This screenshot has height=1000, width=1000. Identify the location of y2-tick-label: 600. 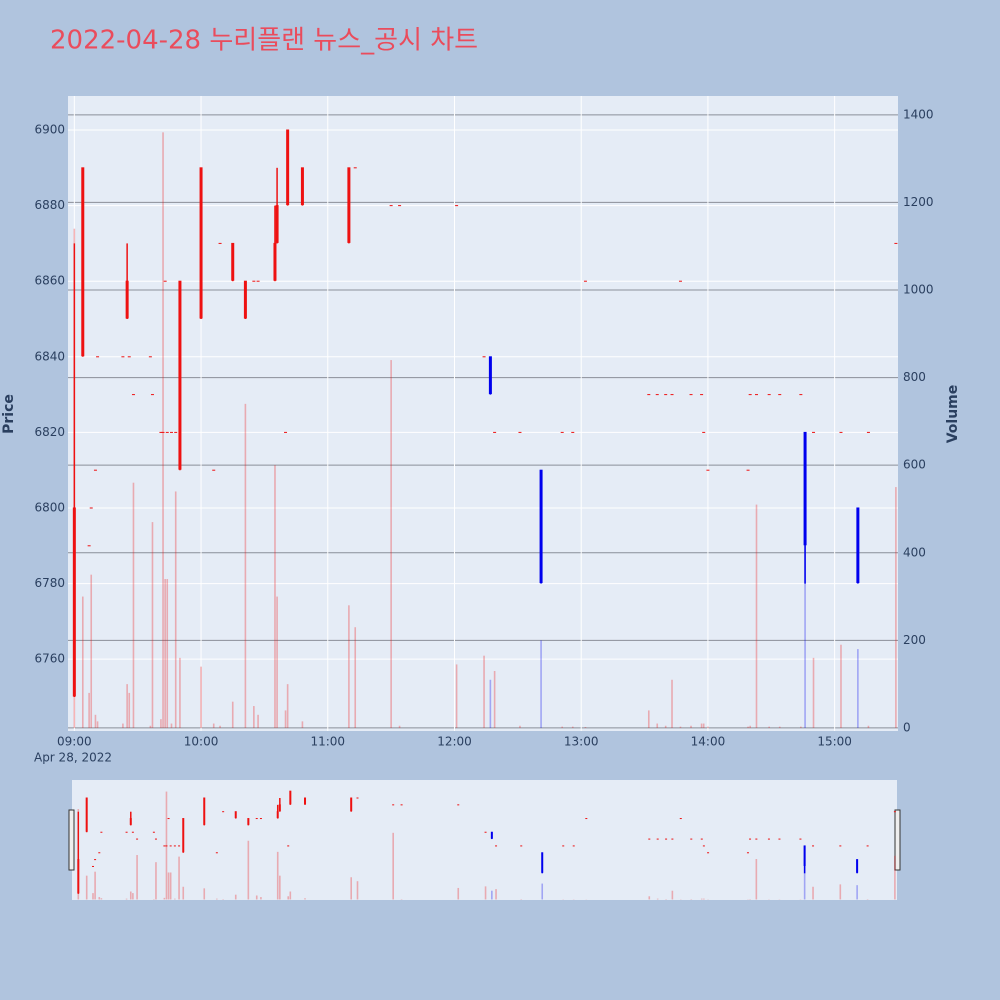
(914, 465).